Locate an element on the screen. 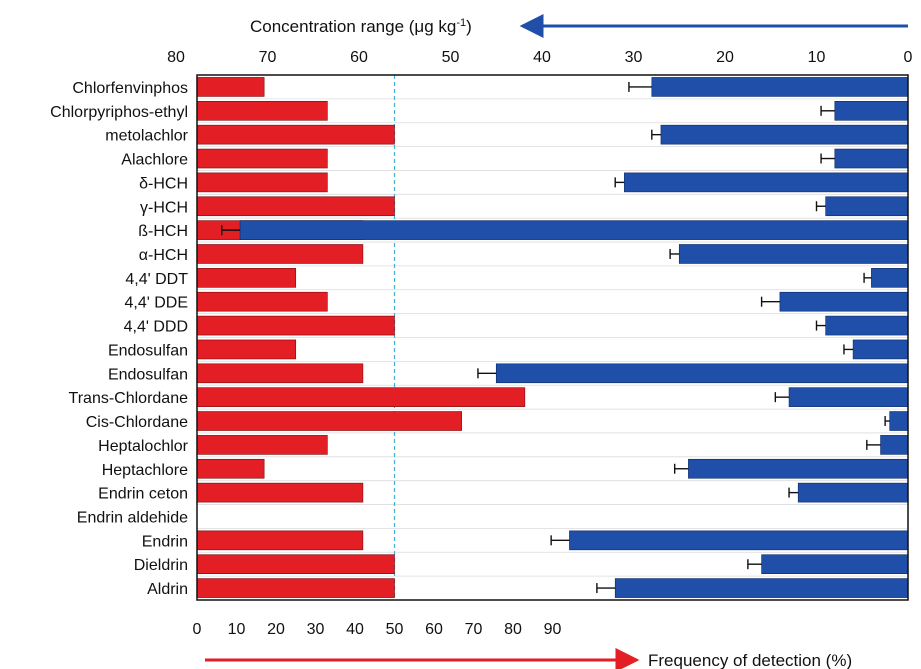 The height and width of the screenshot is (669, 921). category-label: Alachlore is located at coordinates (154, 160).